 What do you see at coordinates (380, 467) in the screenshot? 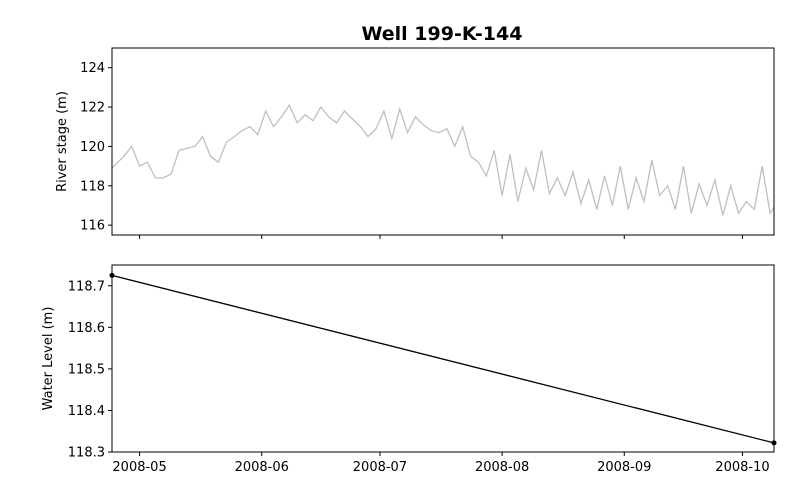
I see `x-tick-label: 2008-07` at bounding box center [380, 467].